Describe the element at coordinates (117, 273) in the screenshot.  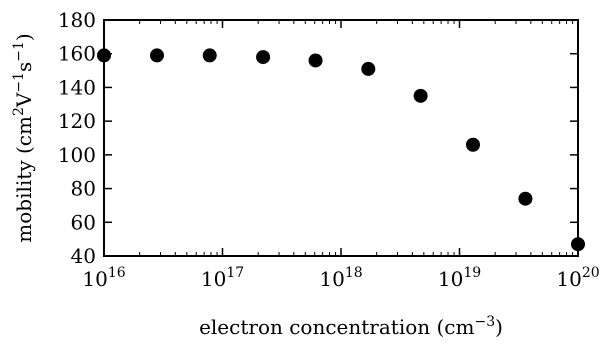
I see `x-tick-exponent: 16` at that location.